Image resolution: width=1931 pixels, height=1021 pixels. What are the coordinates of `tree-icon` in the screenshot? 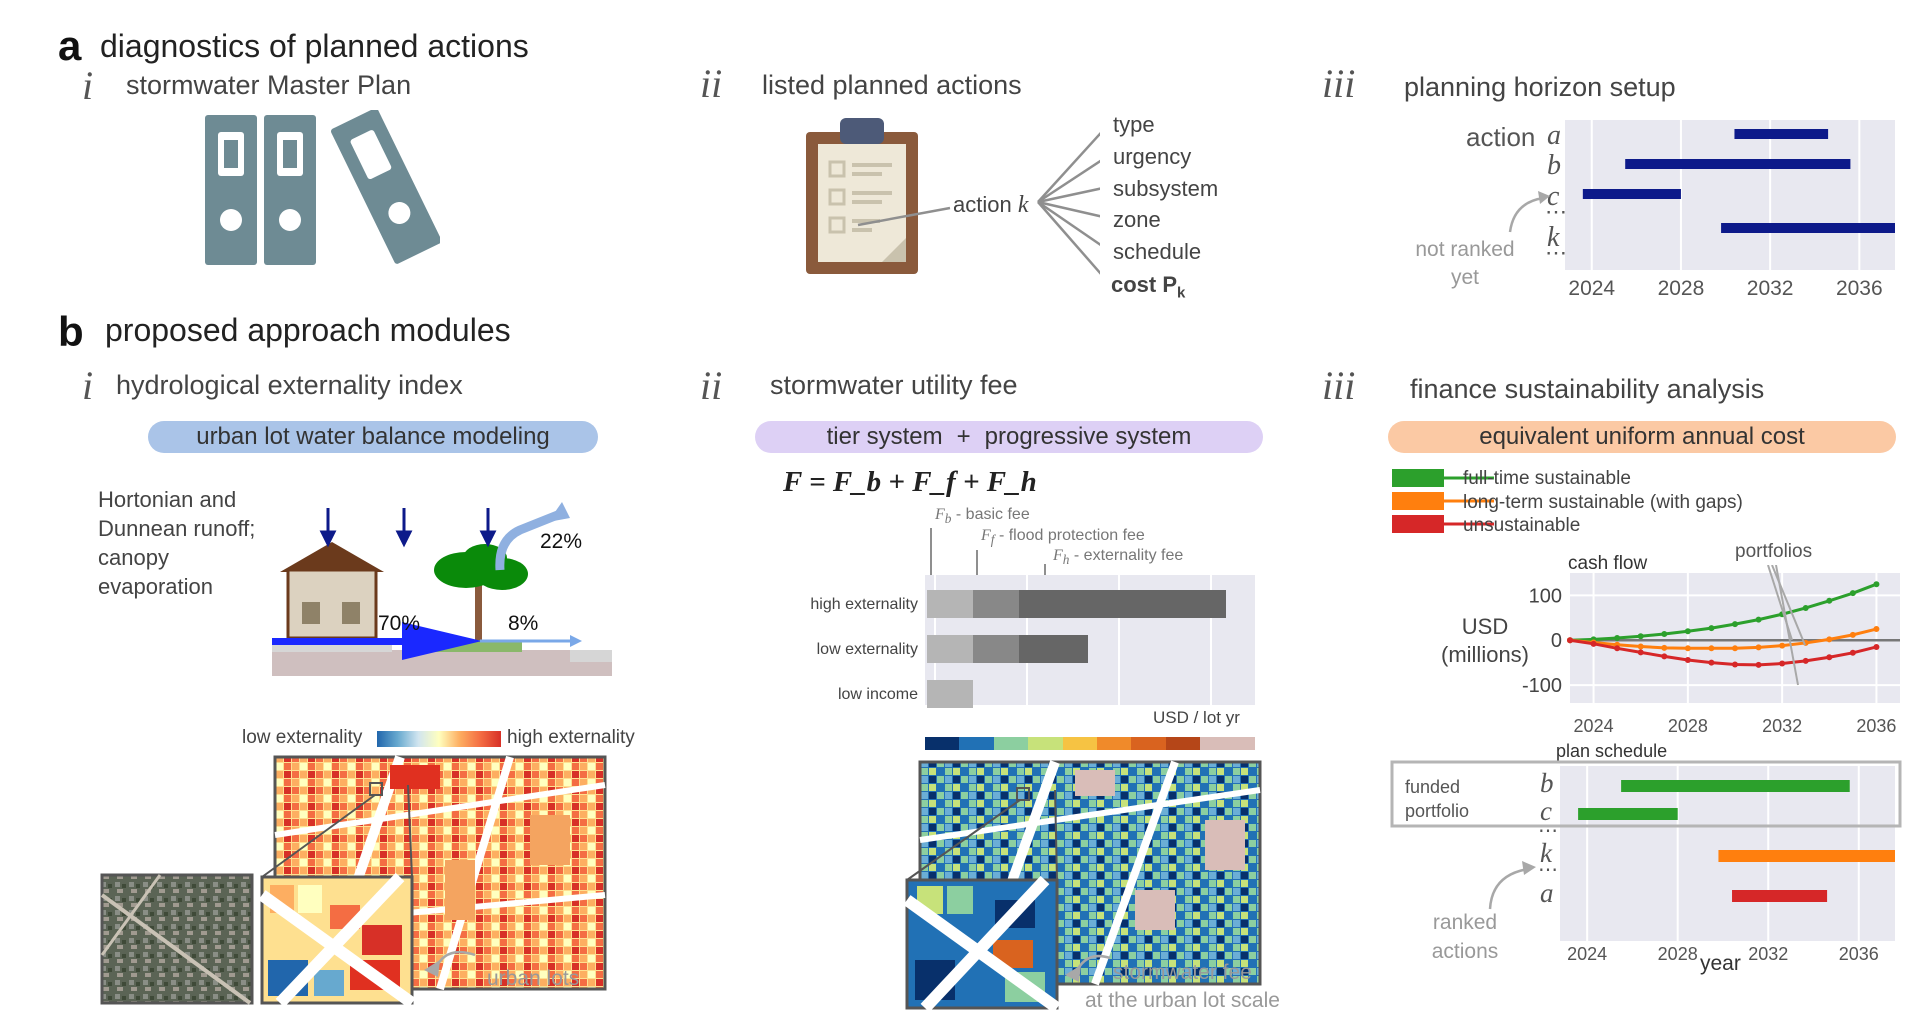 It's located at (481, 592).